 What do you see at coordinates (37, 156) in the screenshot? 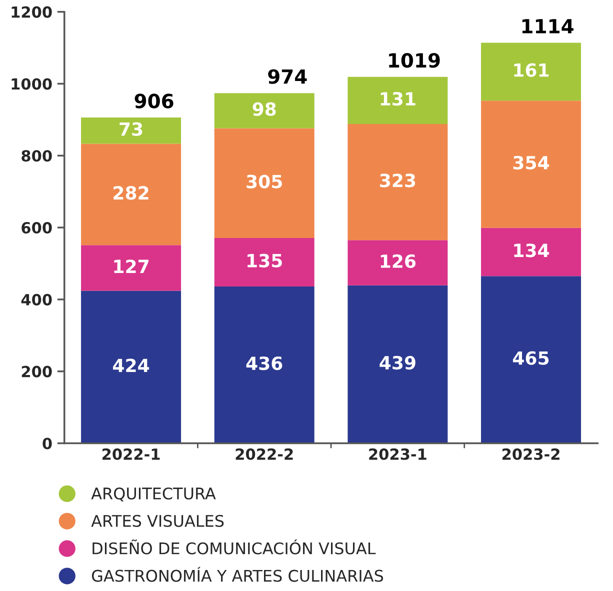
I see `y-tick-label: 800` at bounding box center [37, 156].